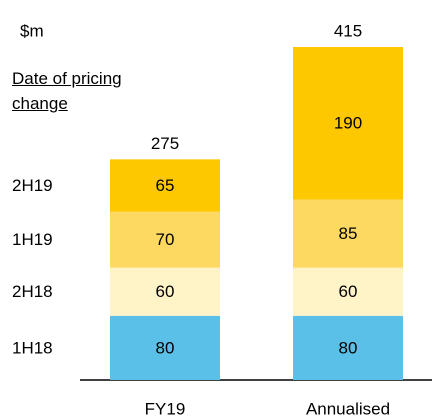 This screenshot has height=419, width=436. I want to click on value-label: 70, so click(165, 239).